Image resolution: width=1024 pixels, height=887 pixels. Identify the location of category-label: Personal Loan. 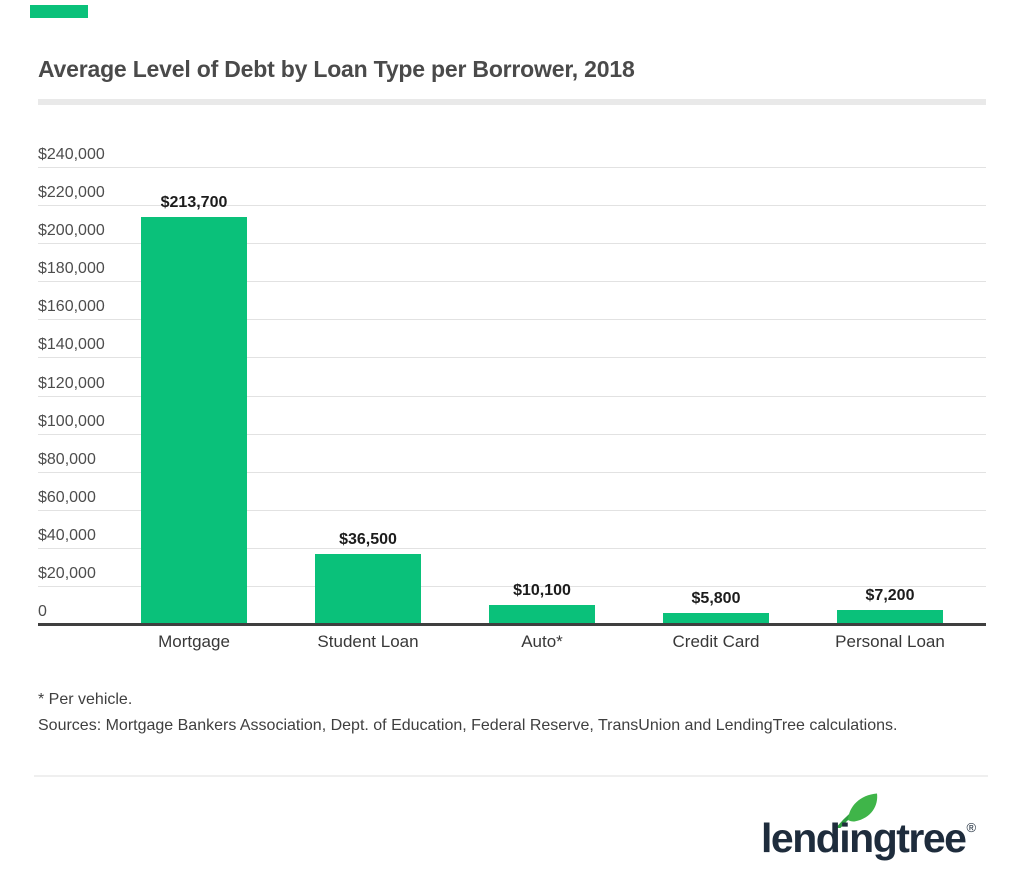
(890, 641).